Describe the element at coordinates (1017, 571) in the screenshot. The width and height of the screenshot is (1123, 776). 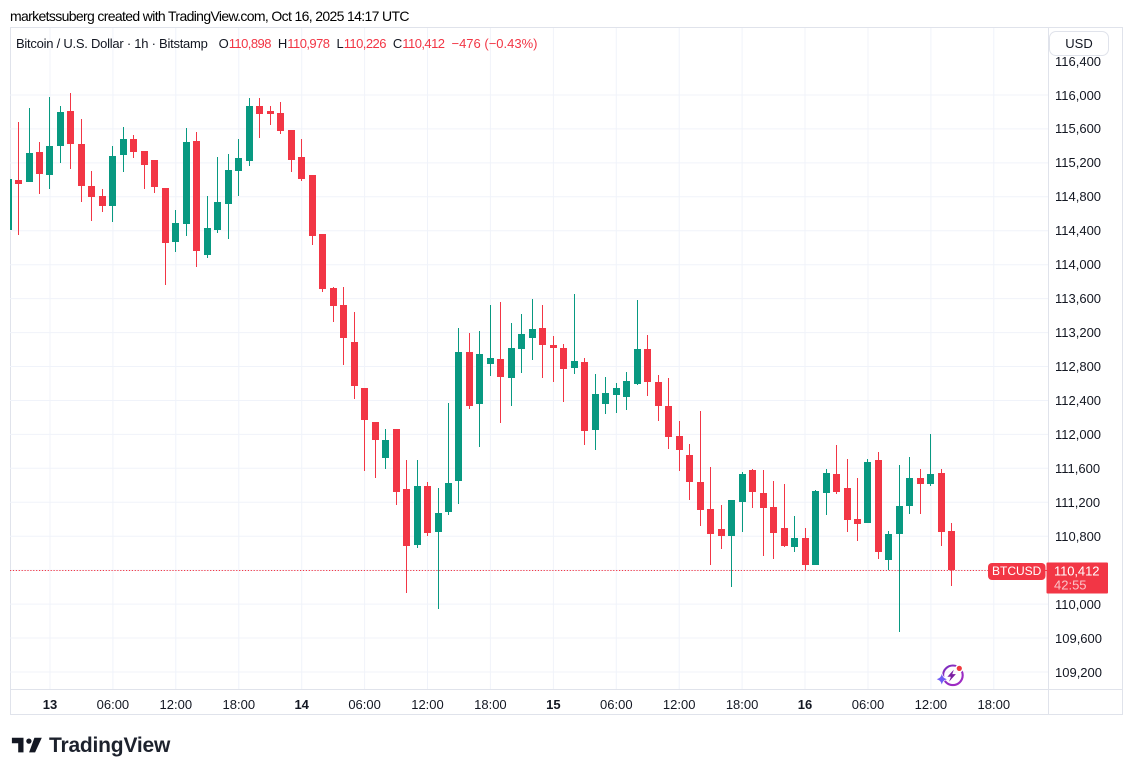
I see `svg-text: BTCUSD` at that location.